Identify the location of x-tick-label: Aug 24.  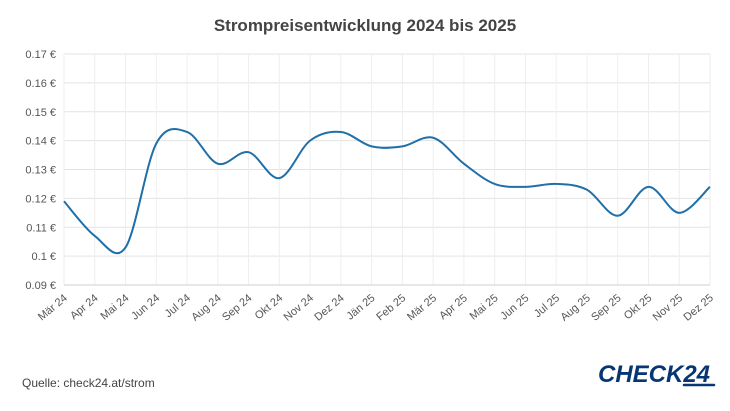
(206, 308).